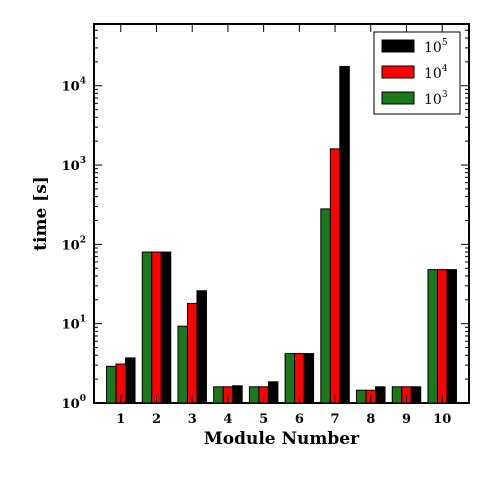  Describe the element at coordinates (436, 47) in the screenshot. I see `legend-label: 105` at that location.